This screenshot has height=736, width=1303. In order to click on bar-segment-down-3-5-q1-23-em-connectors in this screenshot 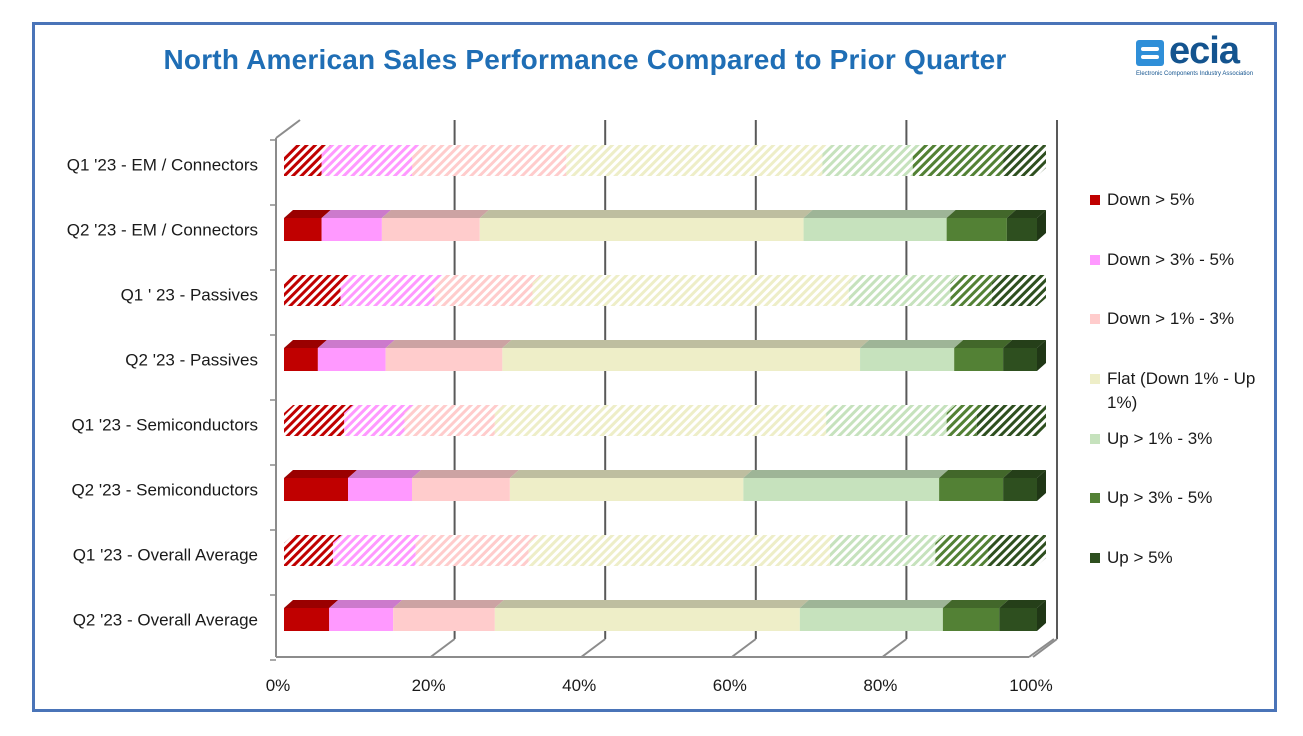, I will do `click(367, 164)`.